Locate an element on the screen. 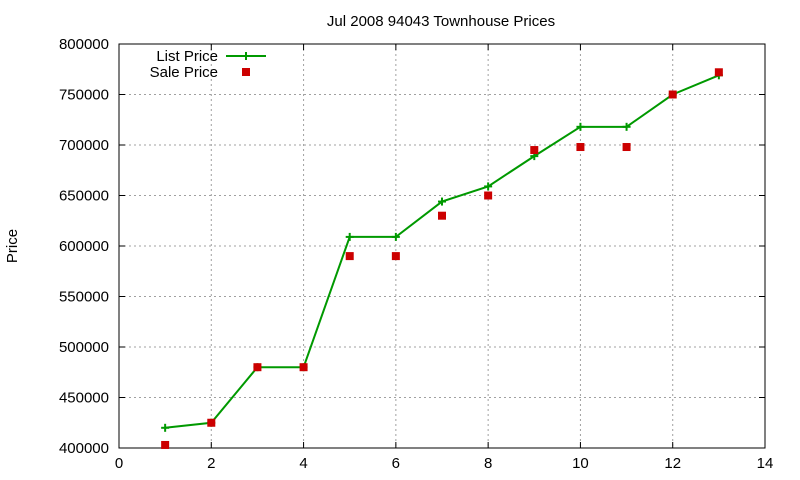 The image size is (800, 480). x-tick-label: 0 is located at coordinates (119, 463).